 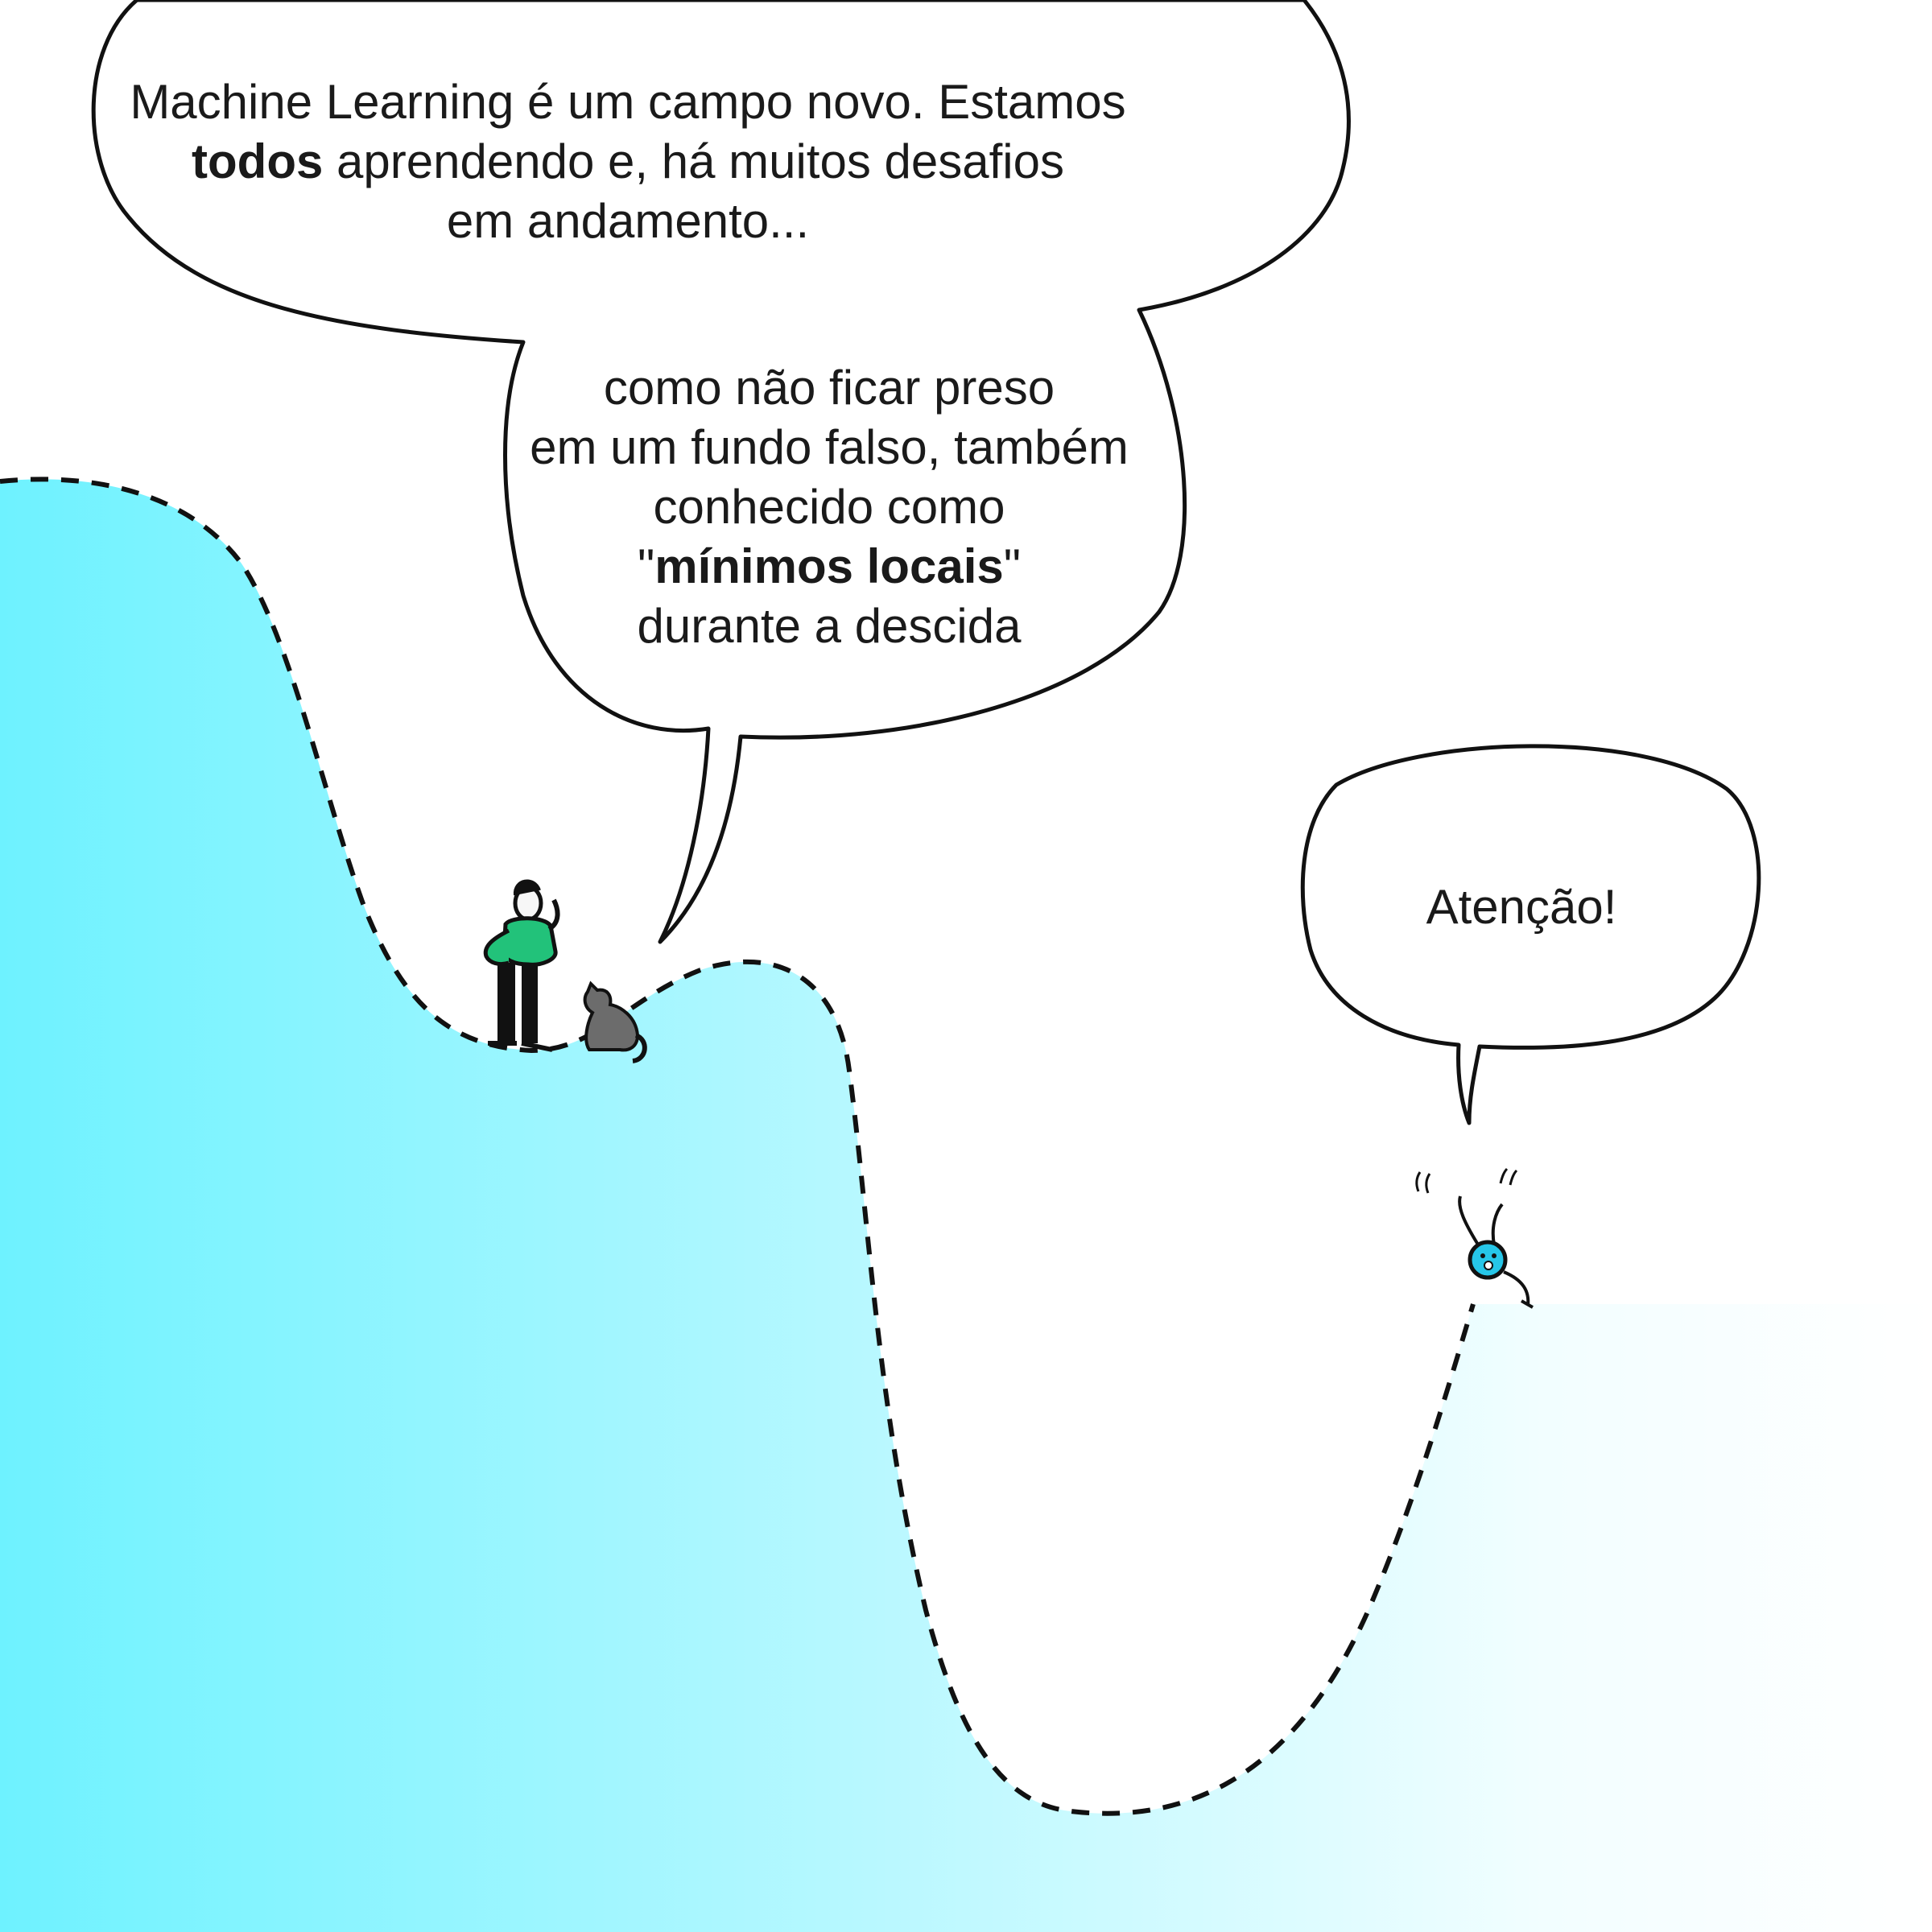 I want to click on main-bubble-line2-bold: todos, so click(x=258, y=161).